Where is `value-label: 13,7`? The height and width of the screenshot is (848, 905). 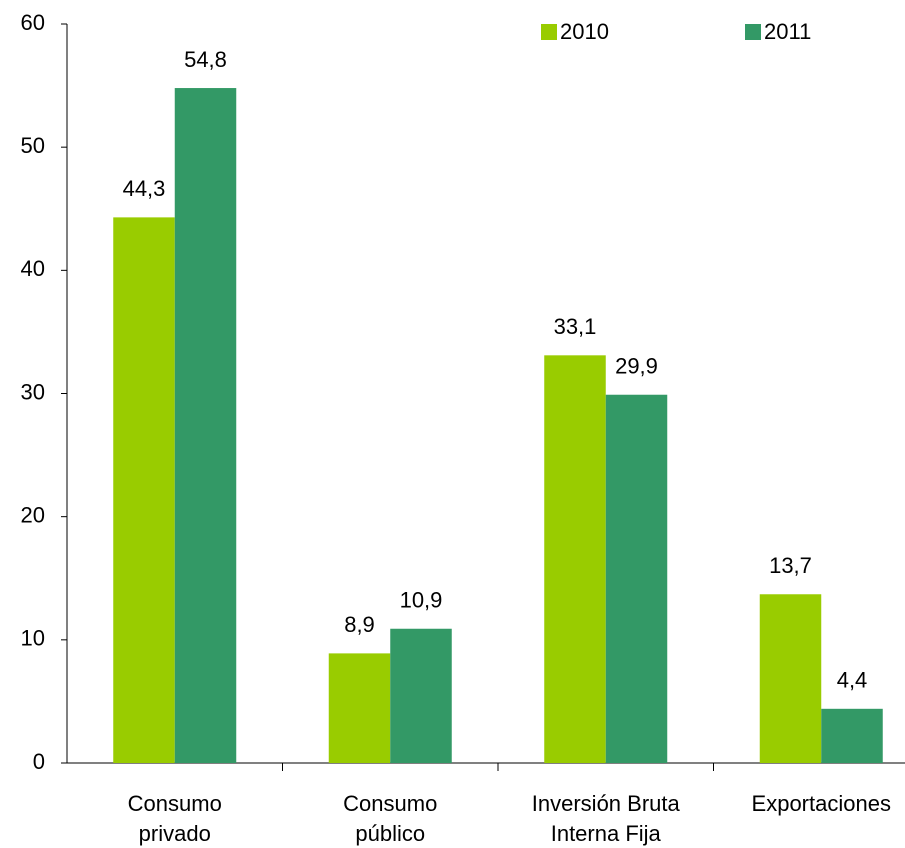 value-label: 13,7 is located at coordinates (790, 565).